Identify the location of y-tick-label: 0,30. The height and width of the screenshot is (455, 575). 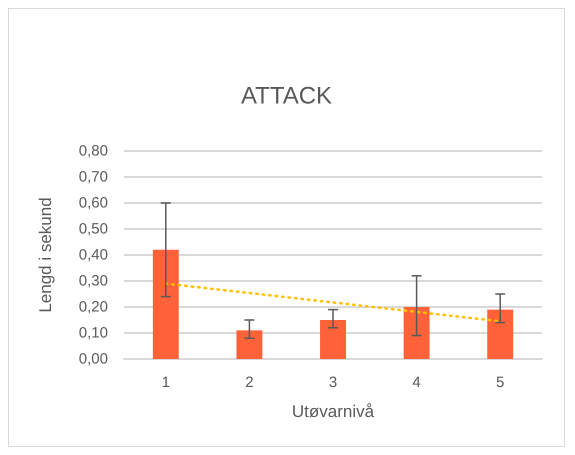
(93, 281).